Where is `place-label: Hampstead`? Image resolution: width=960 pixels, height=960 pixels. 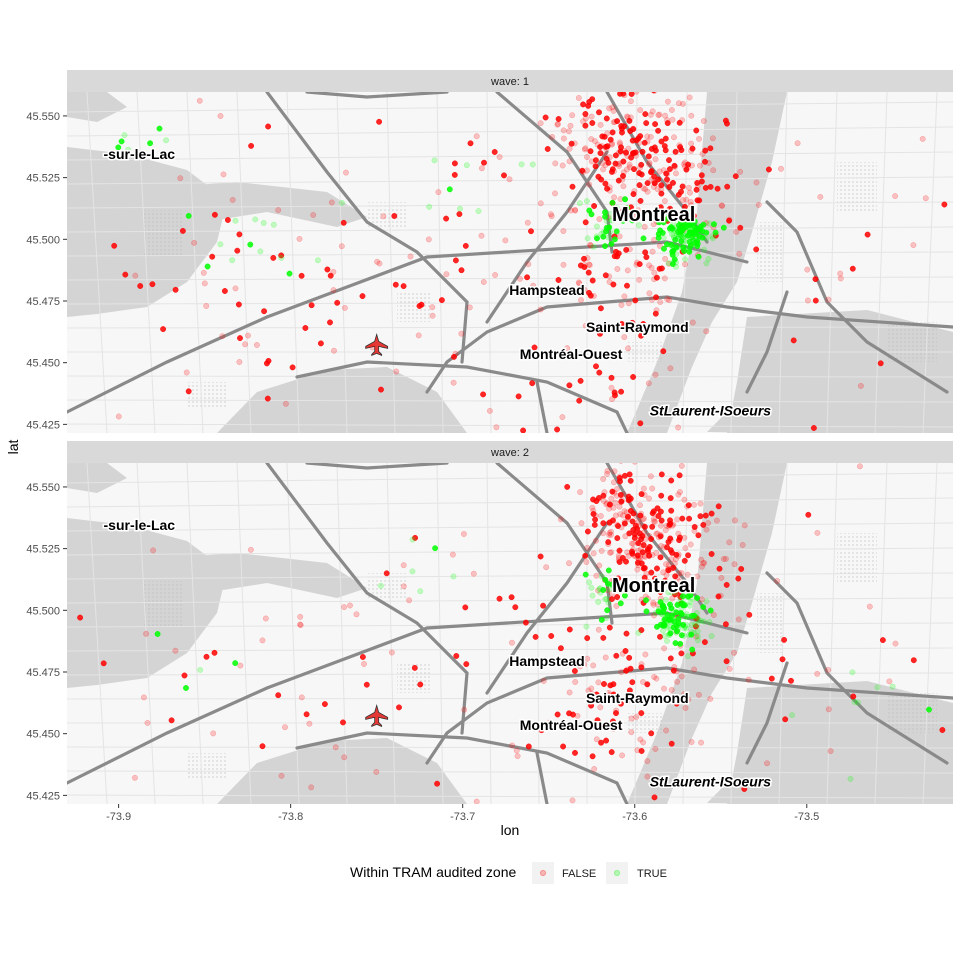
place-label: Hampstead is located at coordinates (546, 290).